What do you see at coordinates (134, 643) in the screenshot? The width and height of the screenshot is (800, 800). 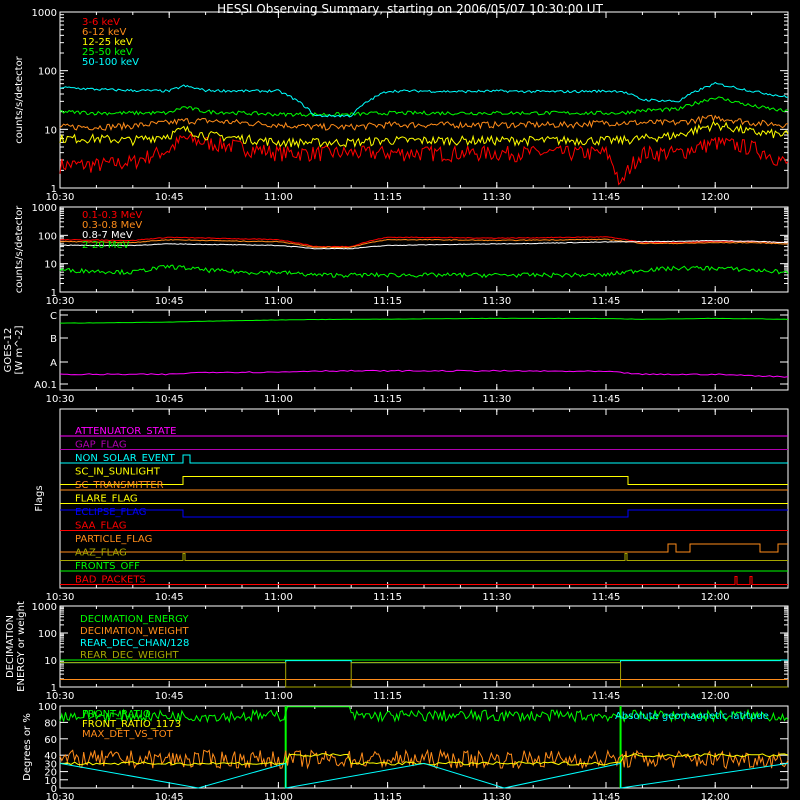 I see `panel-5-legend-entry: REAR_DEC_CHAN/128` at bounding box center [134, 643].